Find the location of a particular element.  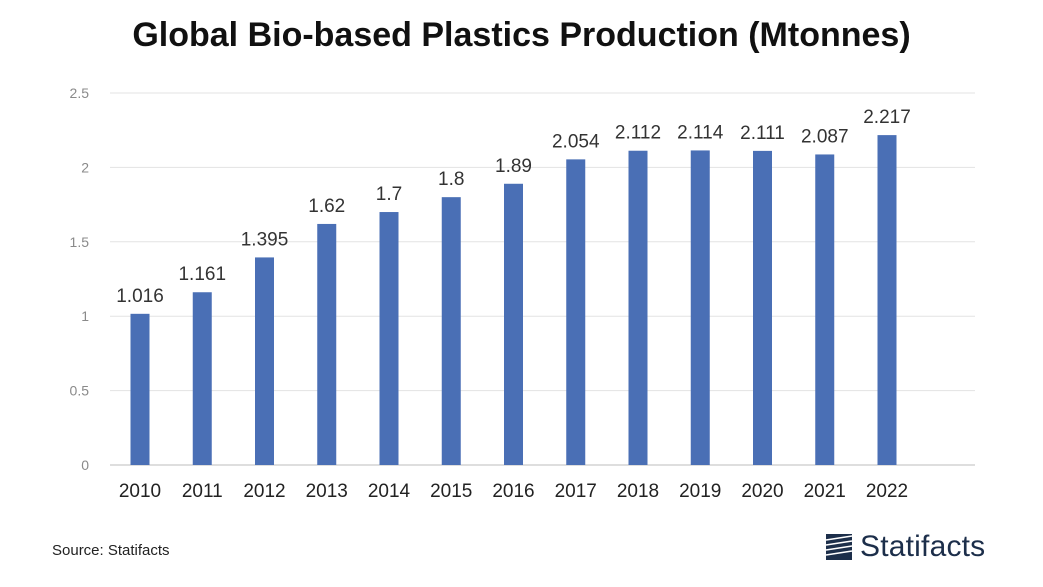

x-tick-label: 2015 is located at coordinates (451, 491).